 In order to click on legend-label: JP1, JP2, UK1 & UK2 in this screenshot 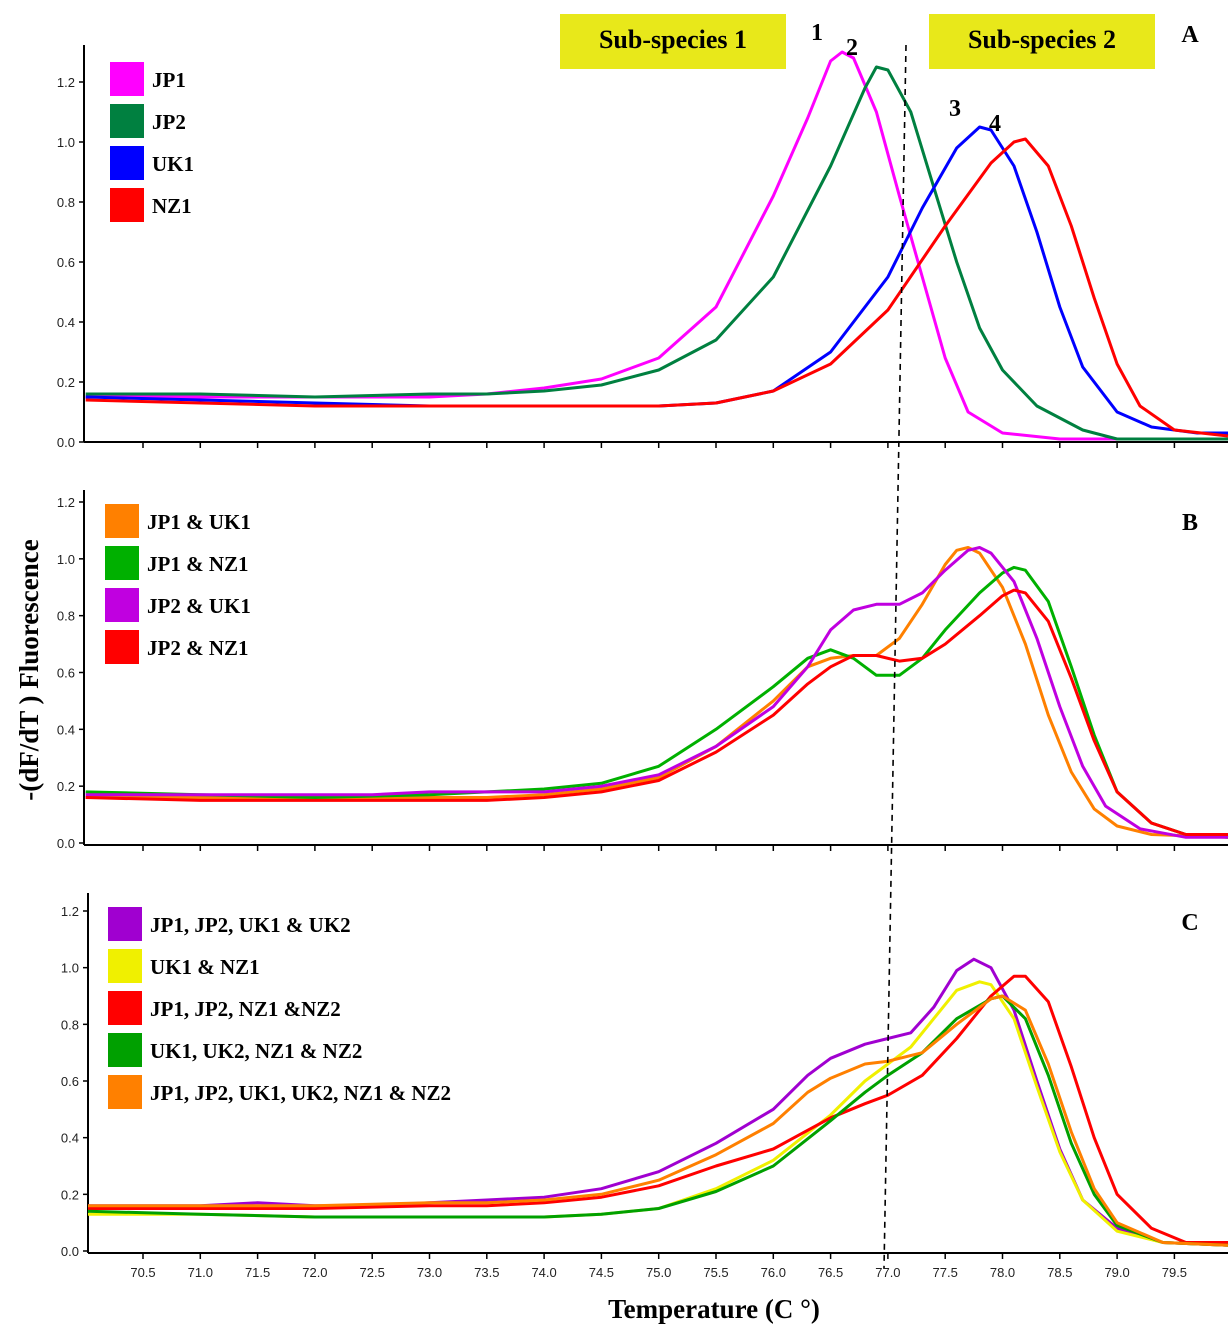, I will do `click(250, 925)`.